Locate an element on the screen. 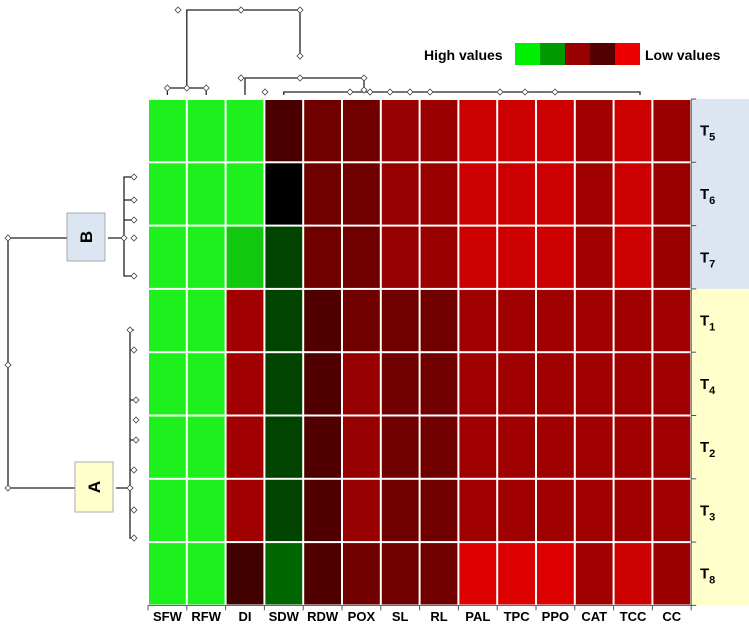  row-group-band-b is located at coordinates (720, 194).